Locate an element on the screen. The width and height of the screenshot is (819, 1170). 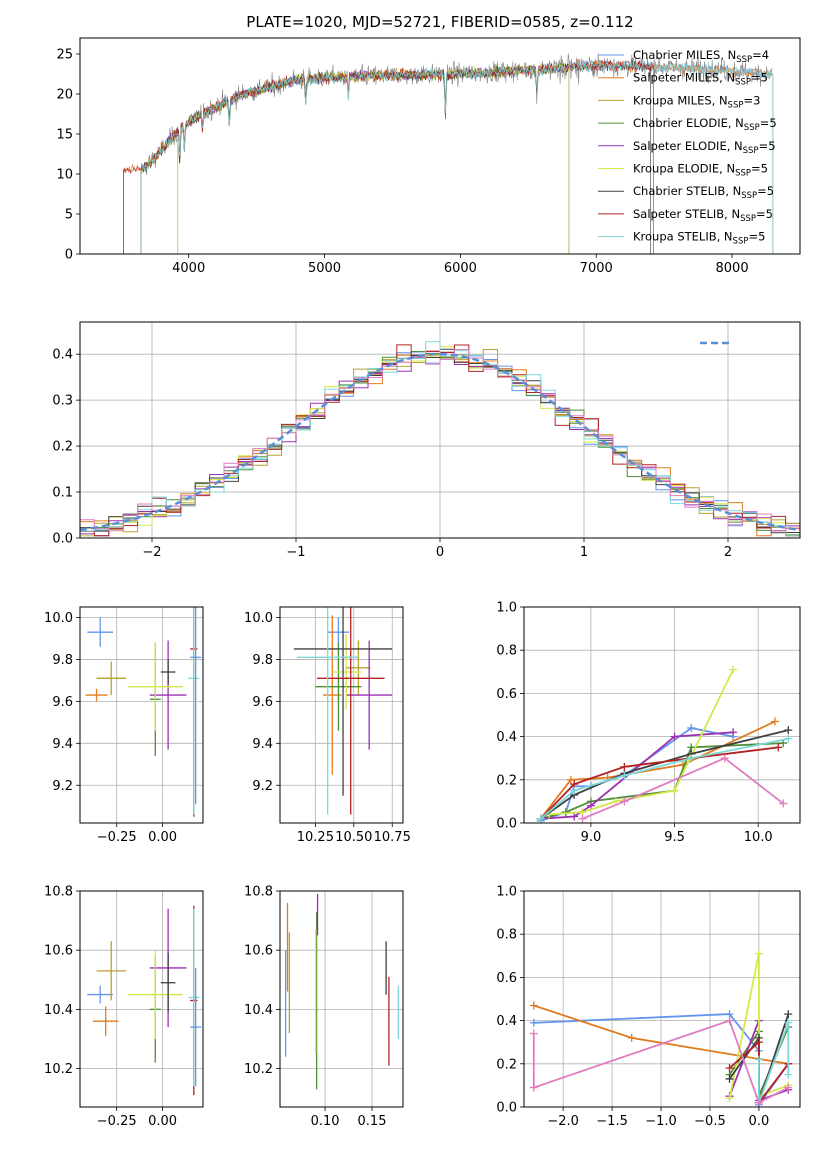
y-tick-label: 10.2 is located at coordinates (58, 1069).